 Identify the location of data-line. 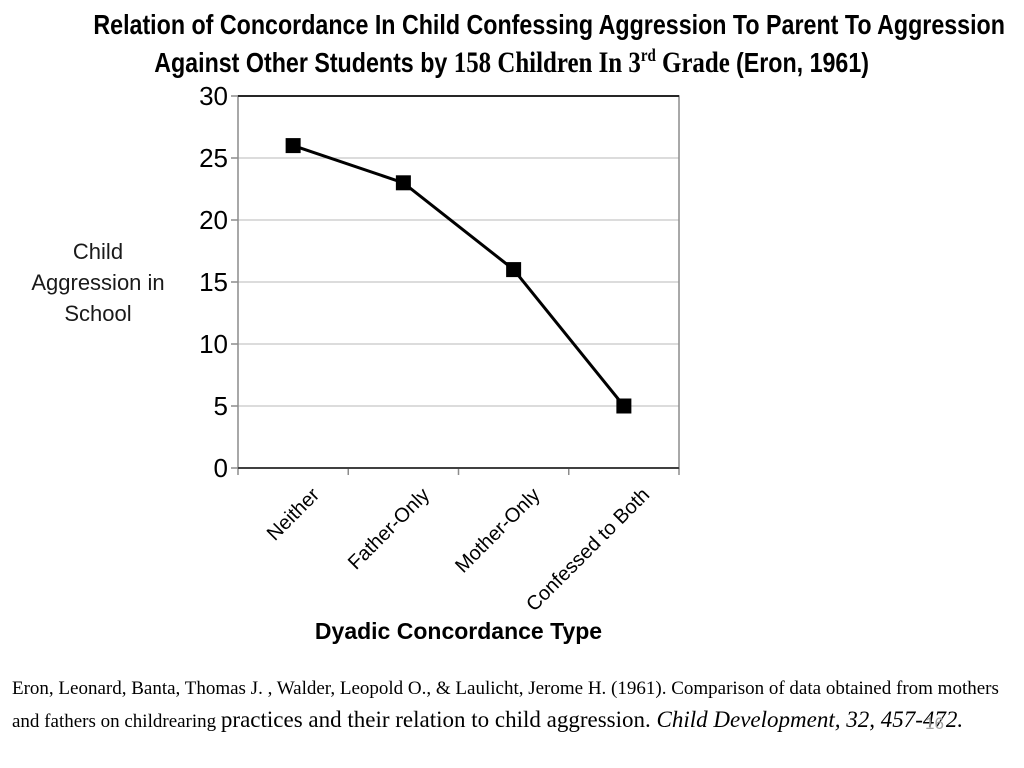
(459, 275).